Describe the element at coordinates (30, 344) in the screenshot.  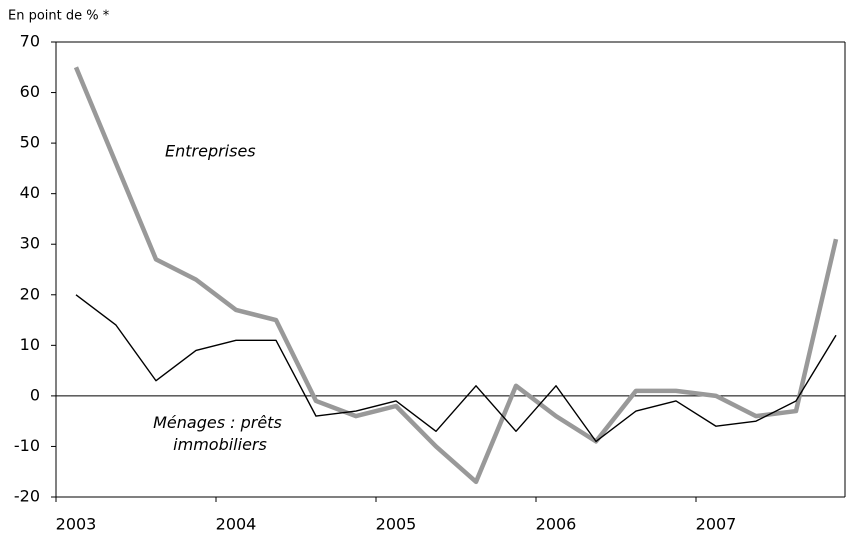
I see `y-tick-label: 10` at that location.